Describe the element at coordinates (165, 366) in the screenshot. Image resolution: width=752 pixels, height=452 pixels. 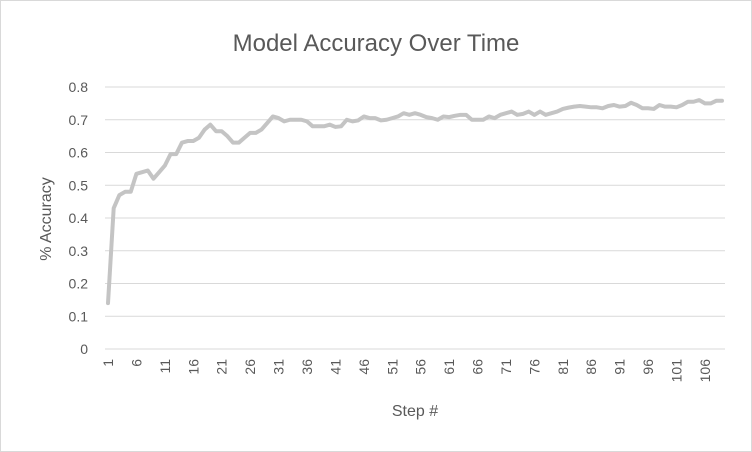
I see `x-tick-label: 11` at that location.